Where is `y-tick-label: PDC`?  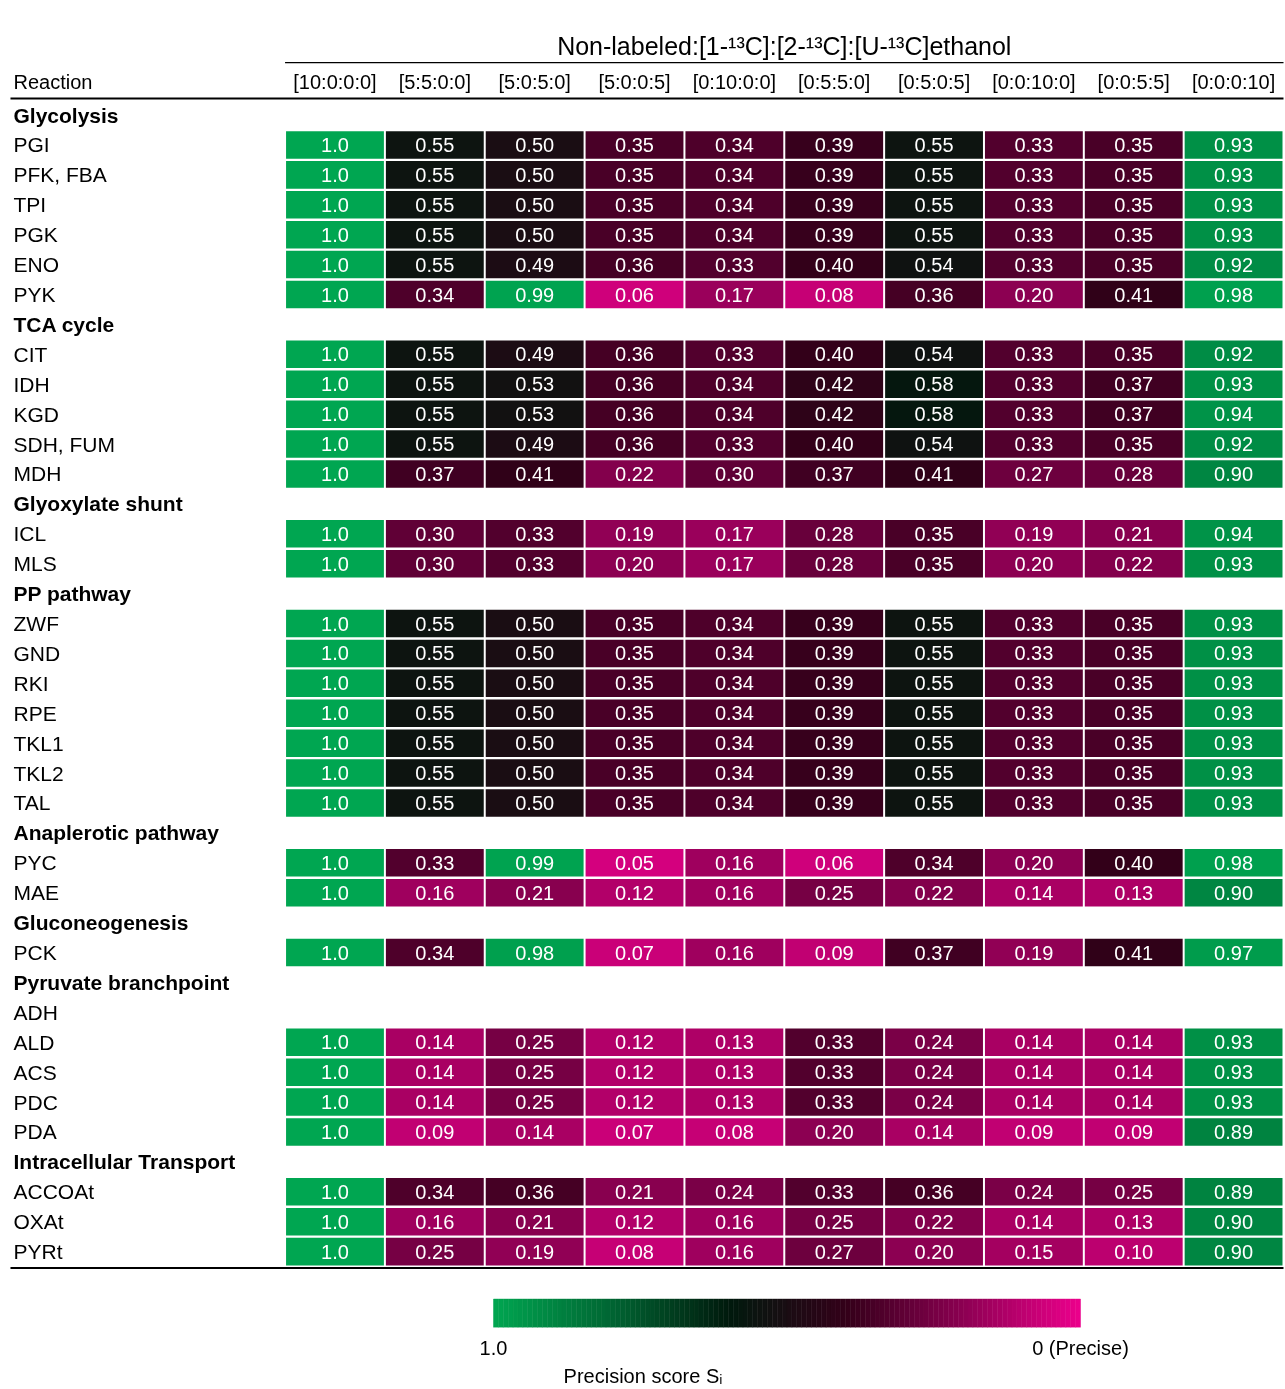
y-tick-label: PDC is located at coordinates (35, 1102).